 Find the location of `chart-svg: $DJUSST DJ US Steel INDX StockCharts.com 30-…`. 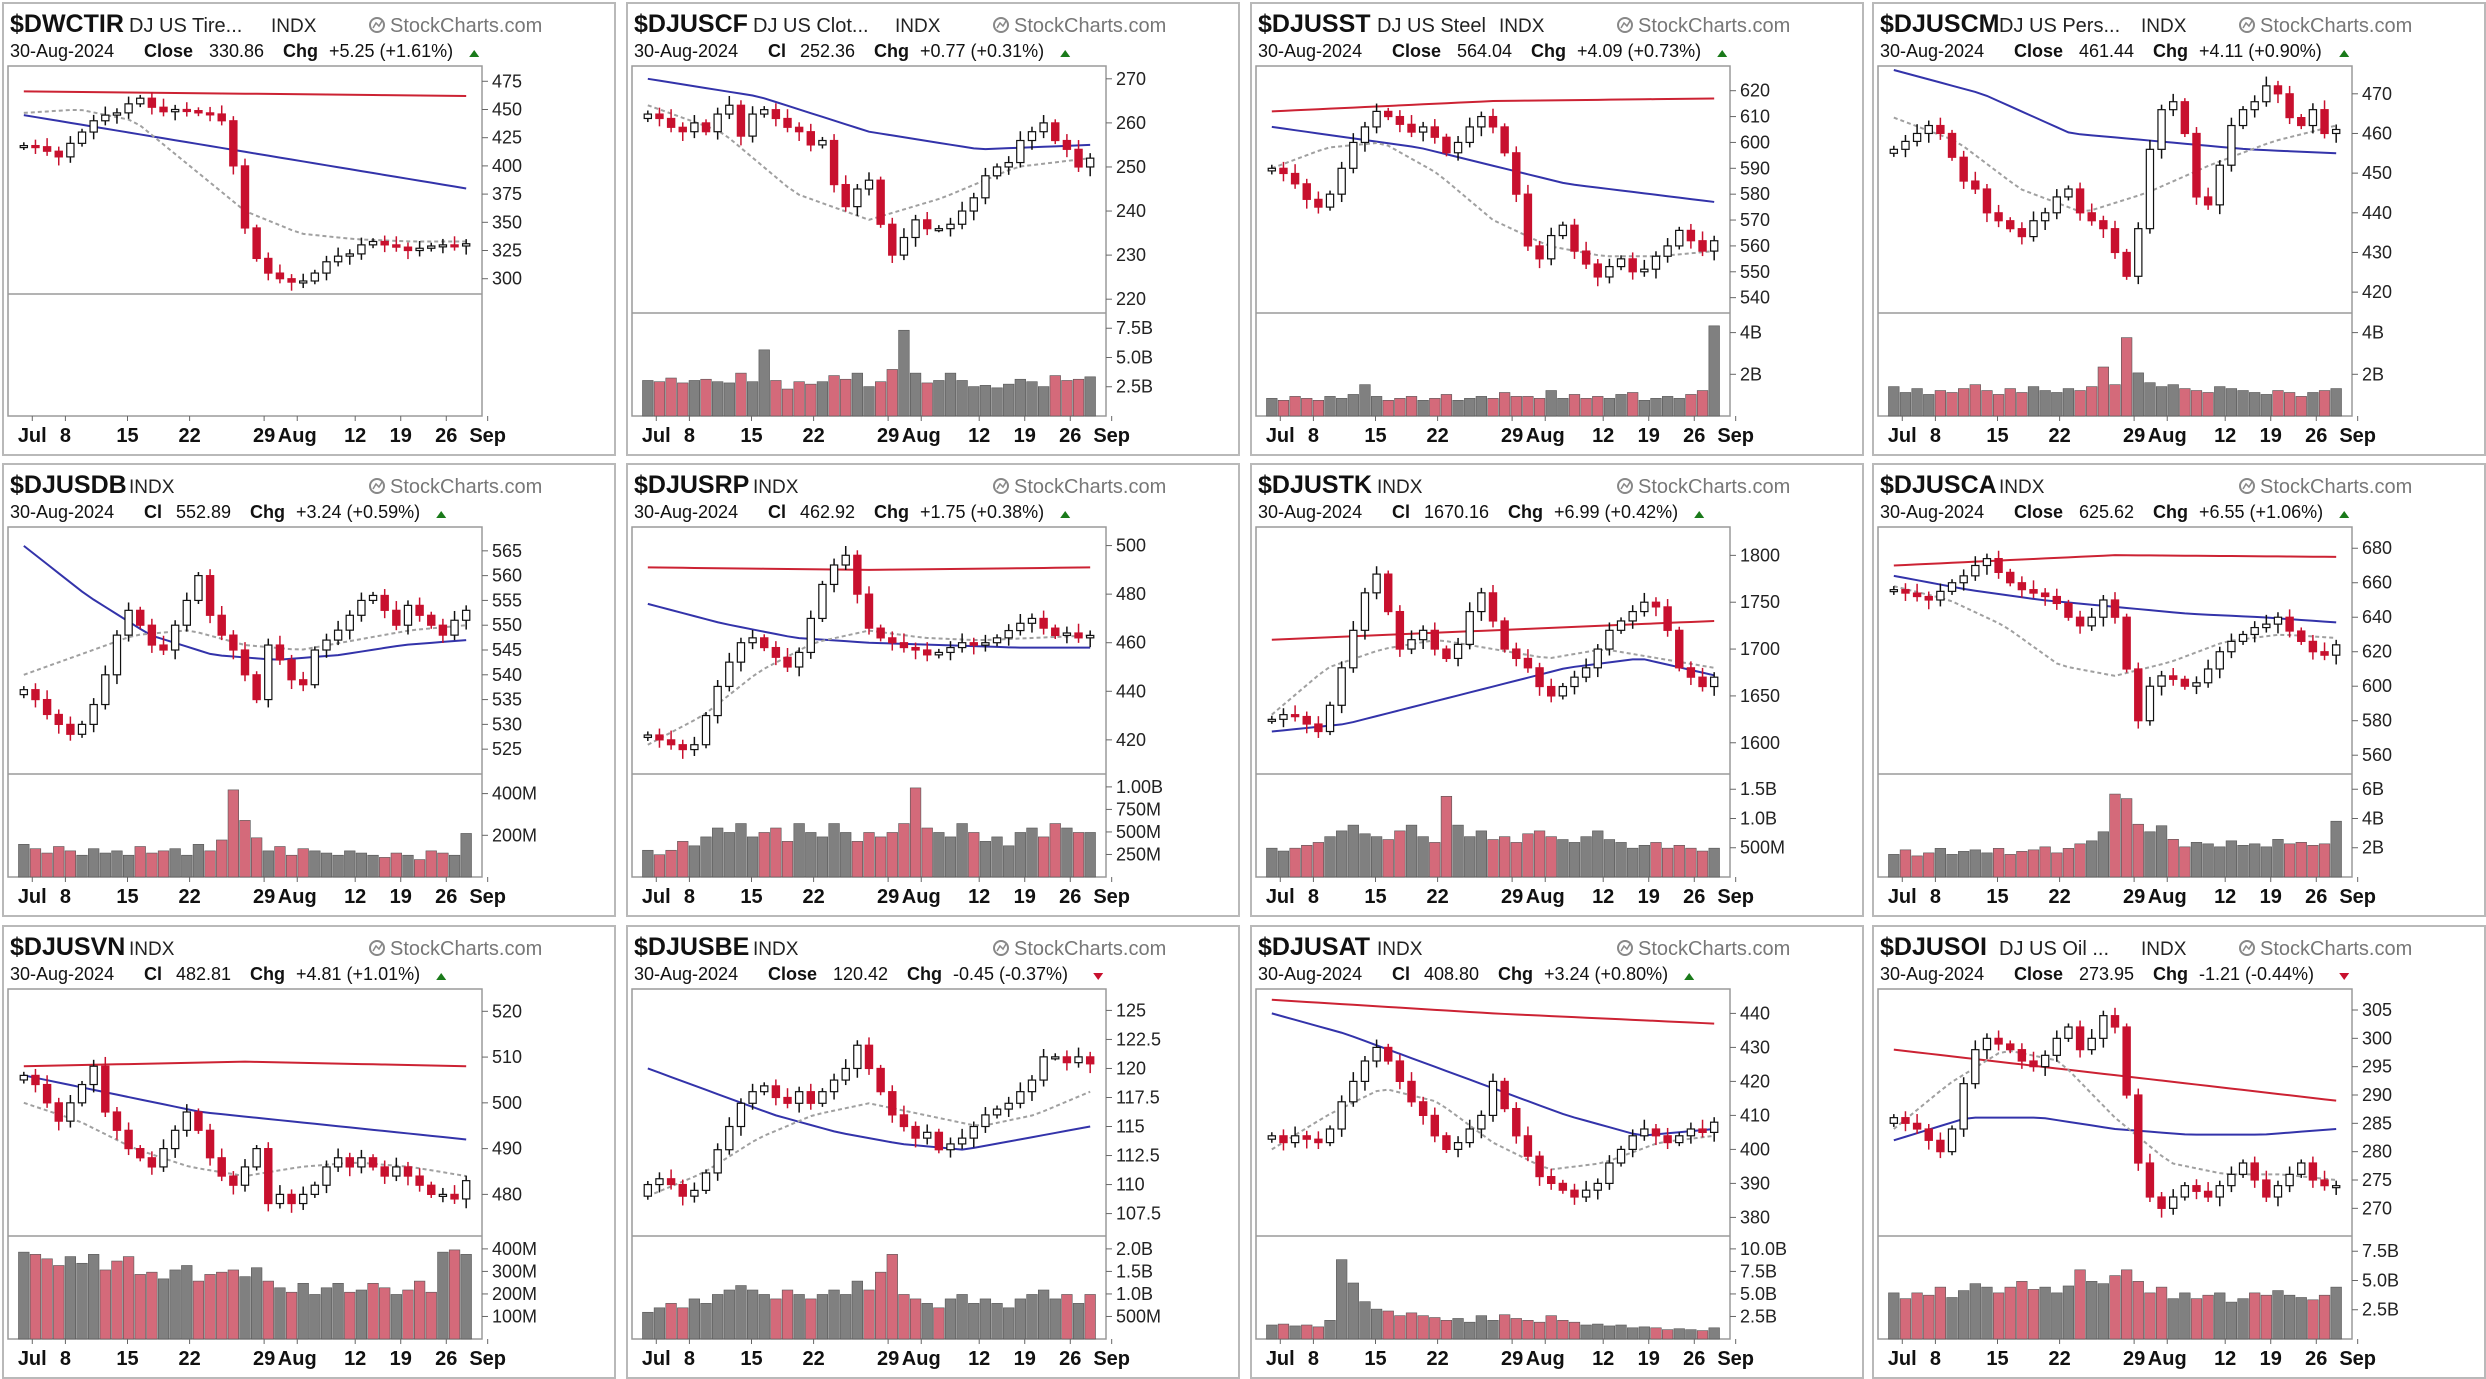

chart-svg: $DJUSST DJ US Steel INDX StockCharts.com 30-… is located at coordinates (1522, 228).